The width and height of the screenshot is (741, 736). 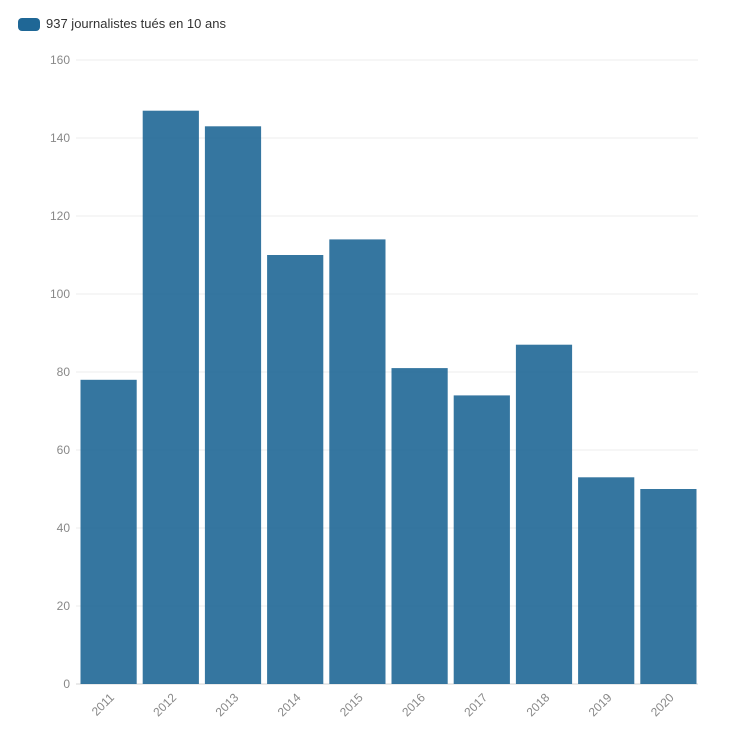 I want to click on x-tick-label: 2016, so click(x=413, y=704).